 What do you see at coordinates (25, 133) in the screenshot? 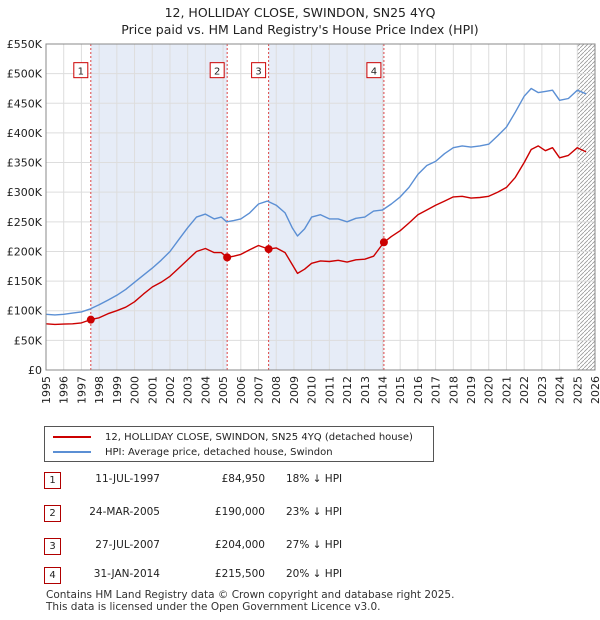
I see `y-tick-label: £400K` at bounding box center [25, 133].